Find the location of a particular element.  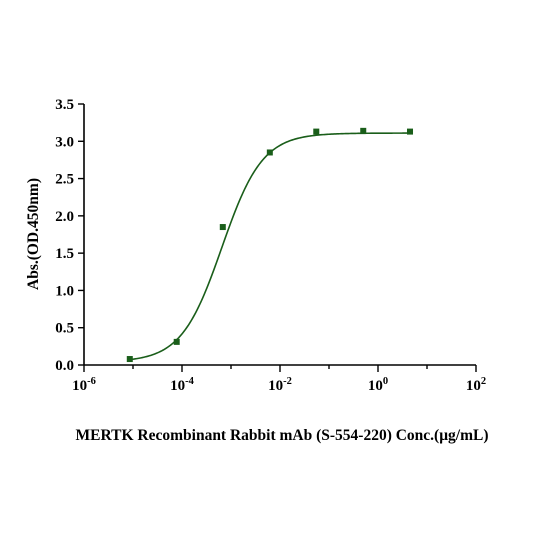

y-tick-label: 2.5 is located at coordinates (64, 180).